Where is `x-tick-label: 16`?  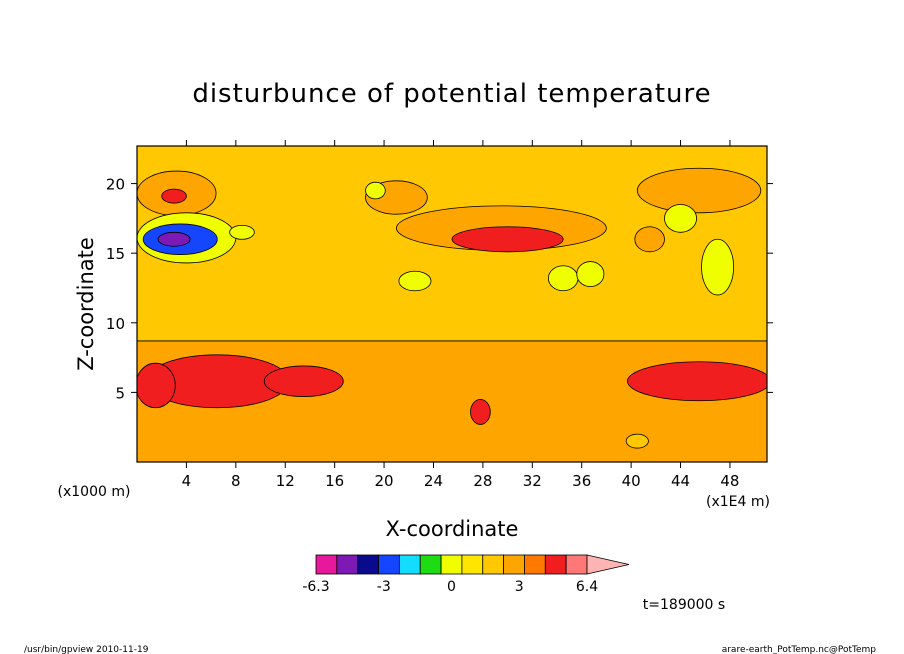
x-tick-label: 16 is located at coordinates (334, 481).